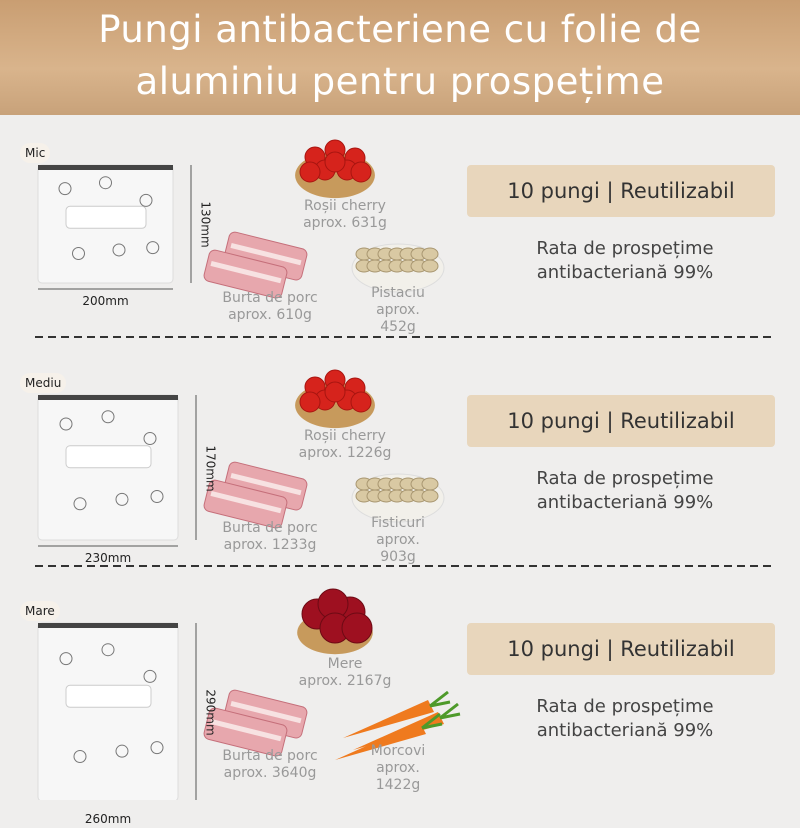 The image size is (800, 828). I want to click on food-label: Roșii cherry aprox. 1226g, so click(345, 445).